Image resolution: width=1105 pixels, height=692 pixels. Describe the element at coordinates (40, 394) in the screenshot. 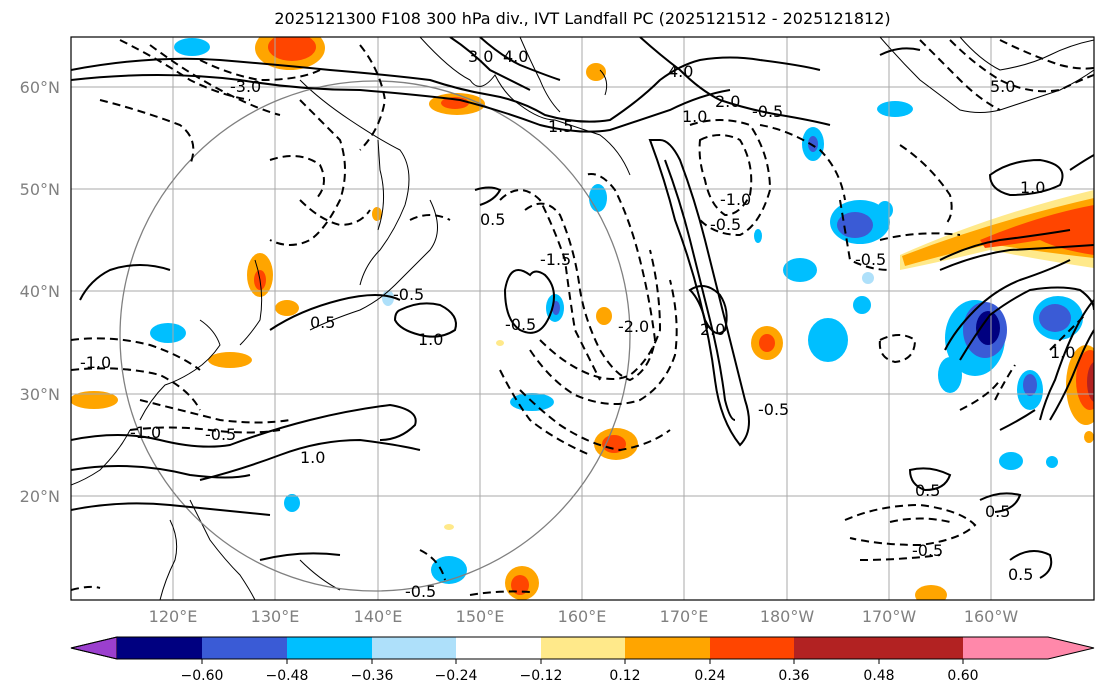

I see `lat-tick-label: 30°N` at that location.